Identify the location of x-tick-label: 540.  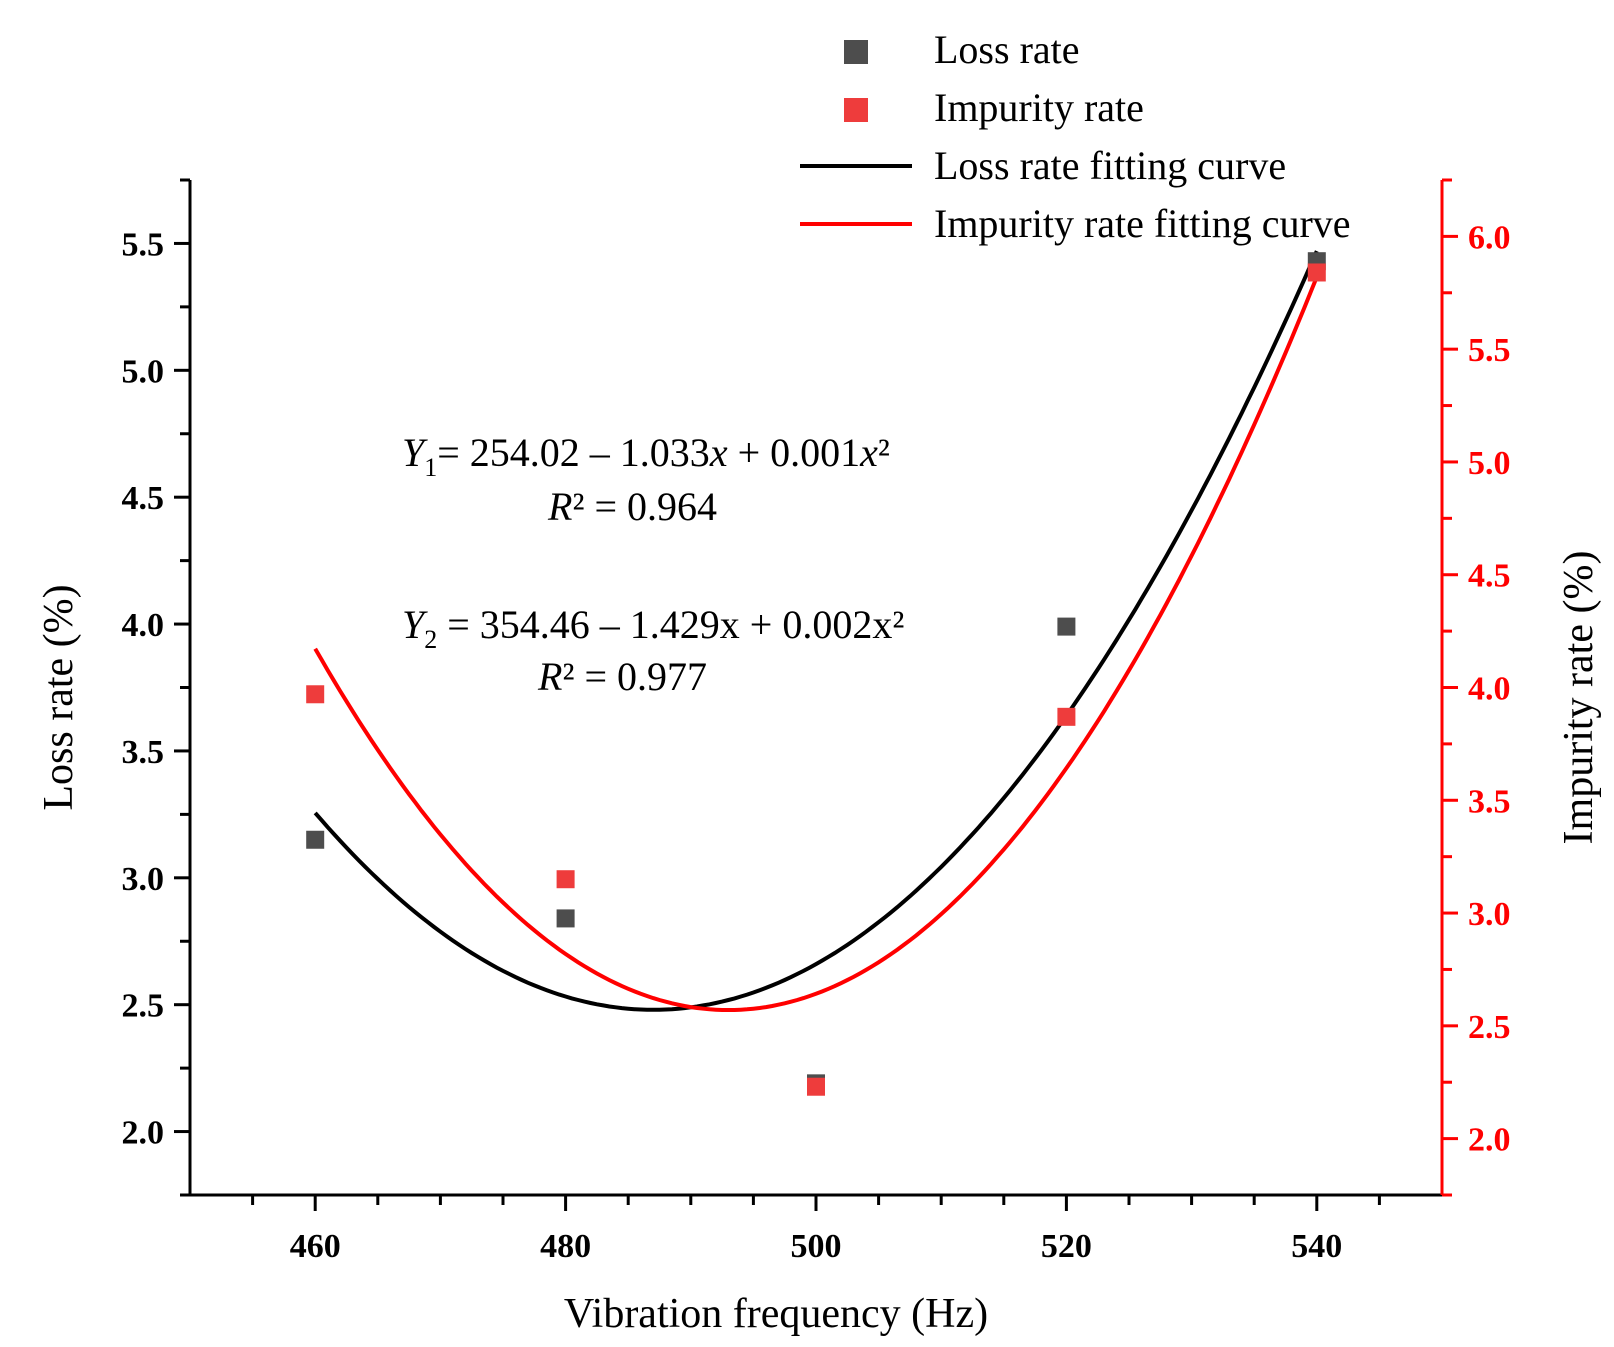
(1316, 1246).